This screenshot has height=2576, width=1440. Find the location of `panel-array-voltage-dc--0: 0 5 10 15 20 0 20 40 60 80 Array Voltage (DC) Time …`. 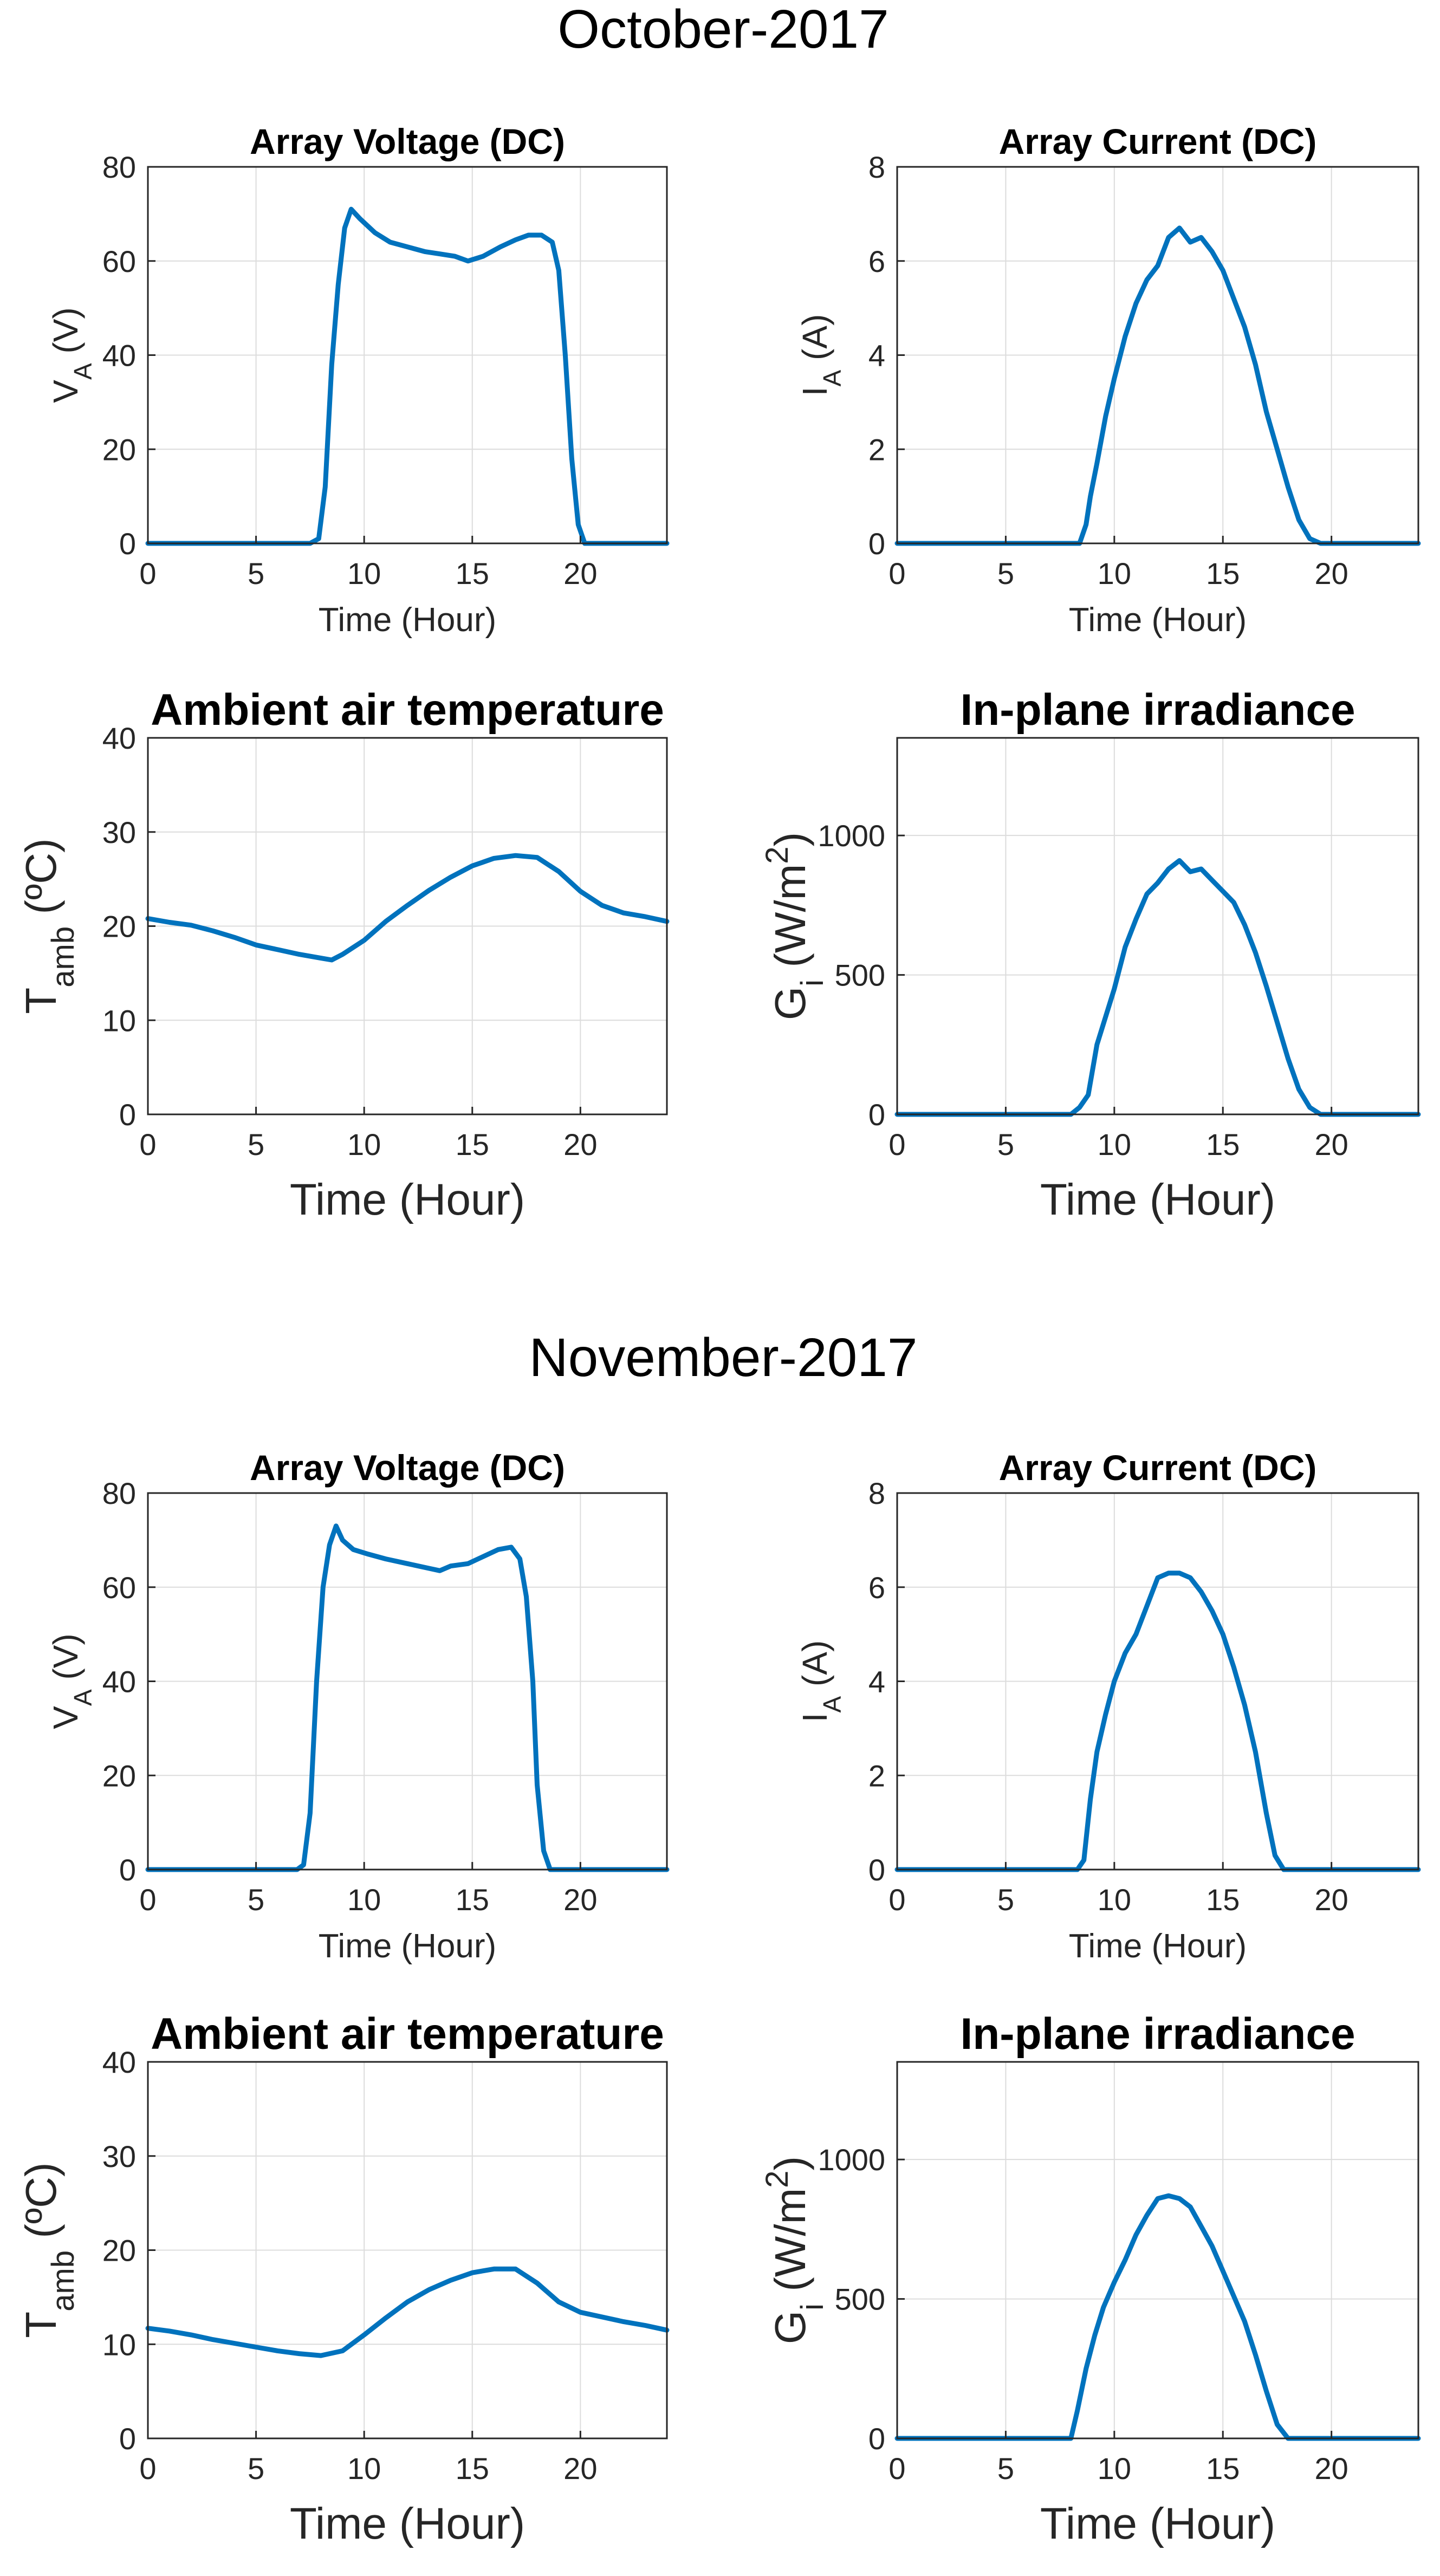

panel-array-voltage-dc--0: 0 5 10 15 20 0 20 40 60 80 Array Voltage (DC) Time … is located at coordinates (358, 380).